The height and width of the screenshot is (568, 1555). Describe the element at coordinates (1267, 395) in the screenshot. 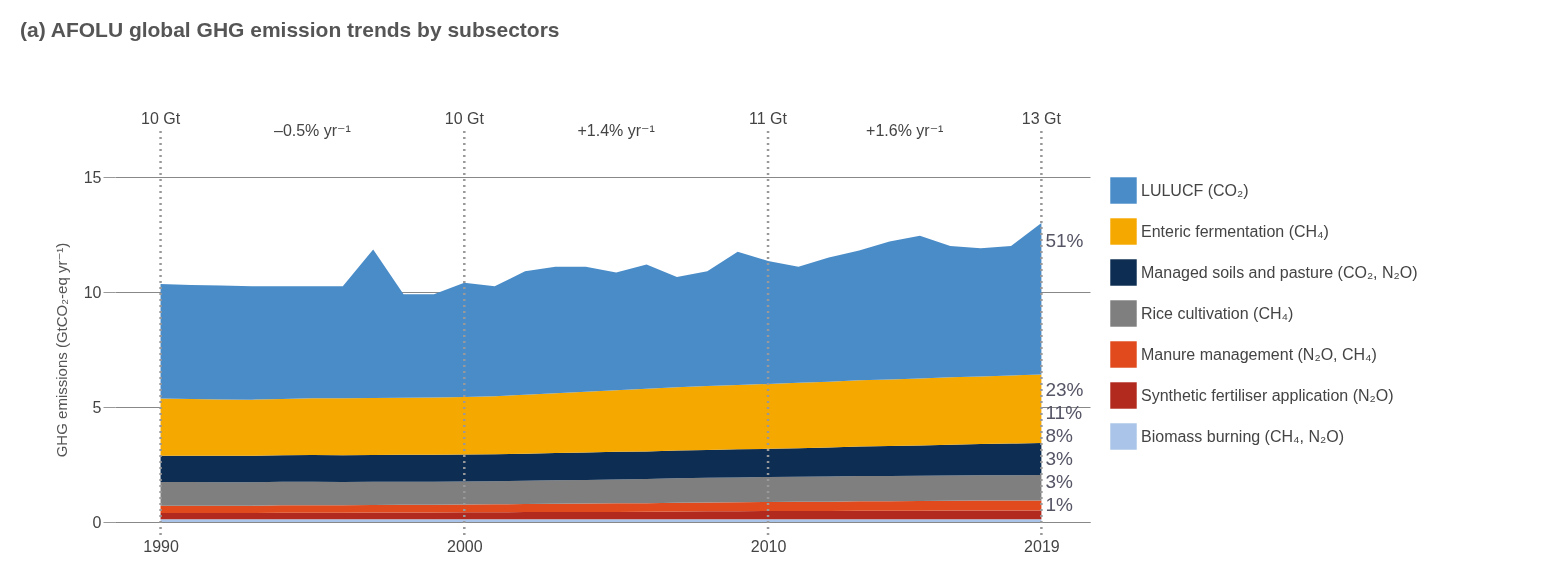

I see `legend-label: Synthetic fertiliser application (N₂O)` at that location.